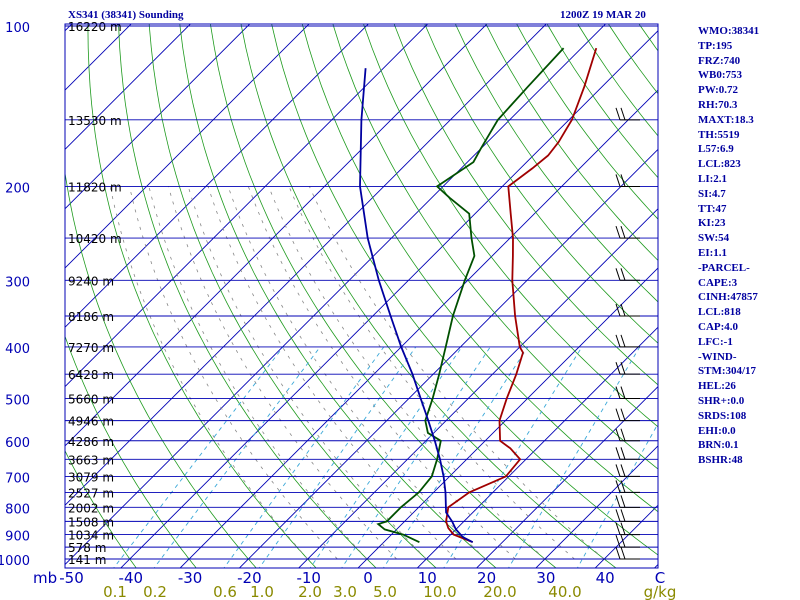  Describe the element at coordinates (95, 121) in the screenshot. I see `height-label: 13530 m` at that location.